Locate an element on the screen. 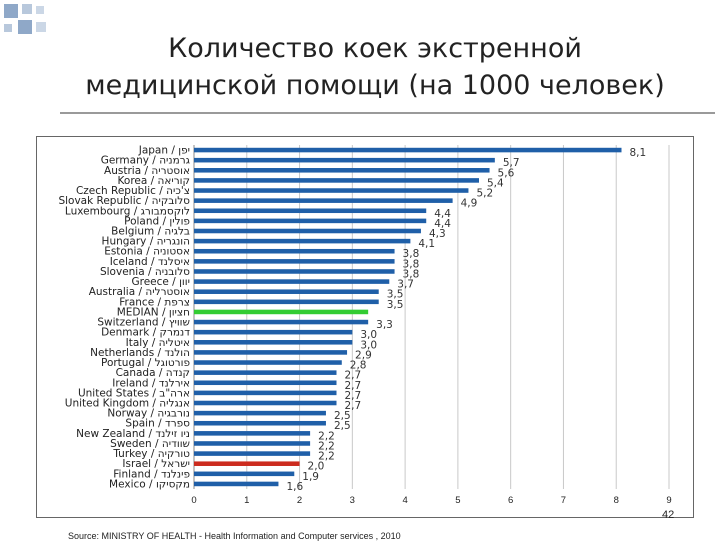 This screenshot has height=541, width=720. category-label: Germany / גרמניה is located at coordinates (146, 161).